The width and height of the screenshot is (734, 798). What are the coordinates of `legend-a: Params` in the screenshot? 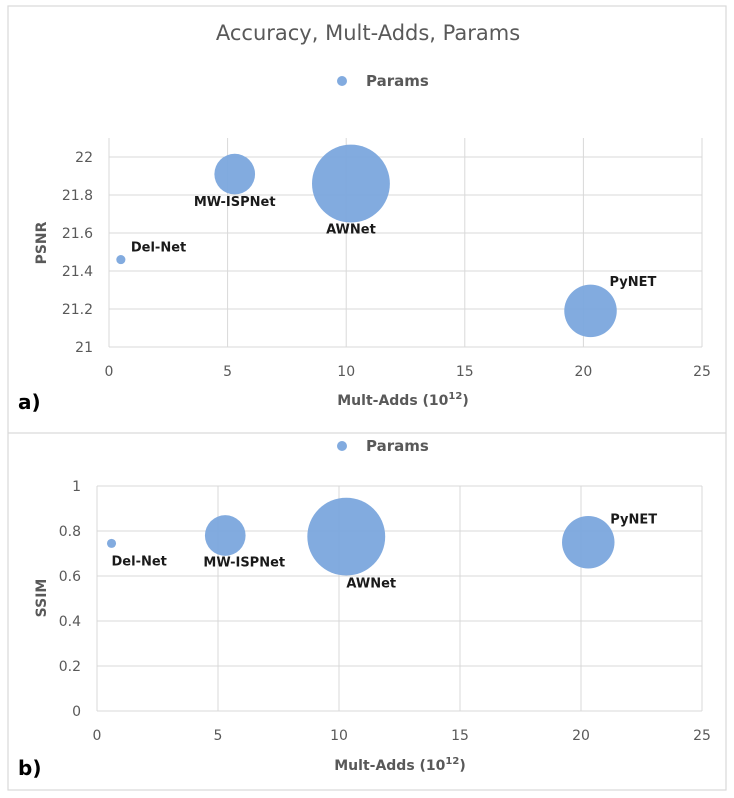 It's located at (383, 81).